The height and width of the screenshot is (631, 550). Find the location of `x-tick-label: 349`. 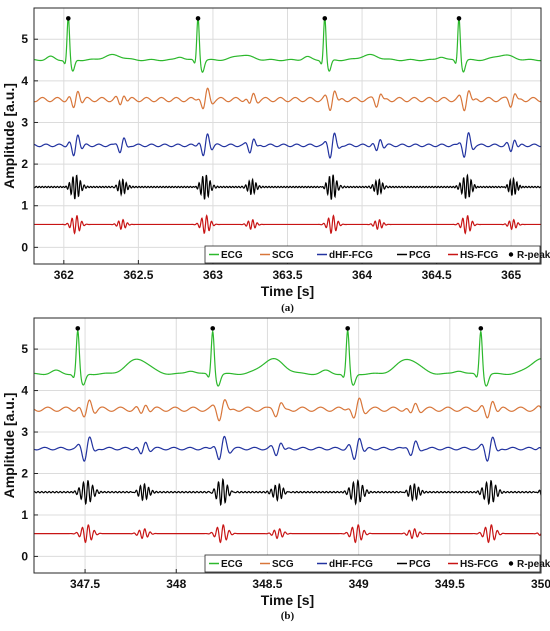

x-tick-label: 349 is located at coordinates (359, 584).